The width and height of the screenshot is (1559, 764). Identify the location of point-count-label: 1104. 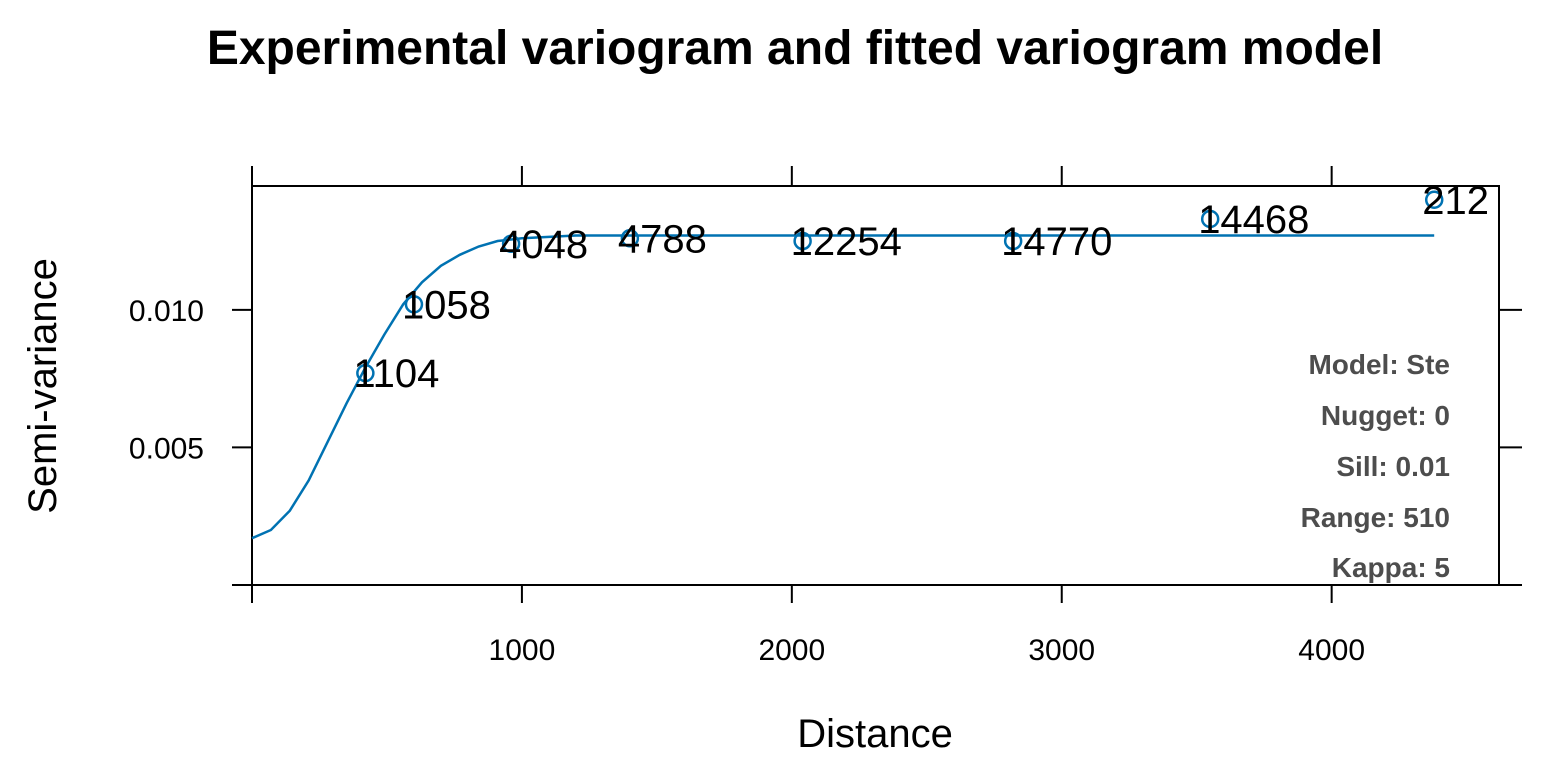
(396, 374).